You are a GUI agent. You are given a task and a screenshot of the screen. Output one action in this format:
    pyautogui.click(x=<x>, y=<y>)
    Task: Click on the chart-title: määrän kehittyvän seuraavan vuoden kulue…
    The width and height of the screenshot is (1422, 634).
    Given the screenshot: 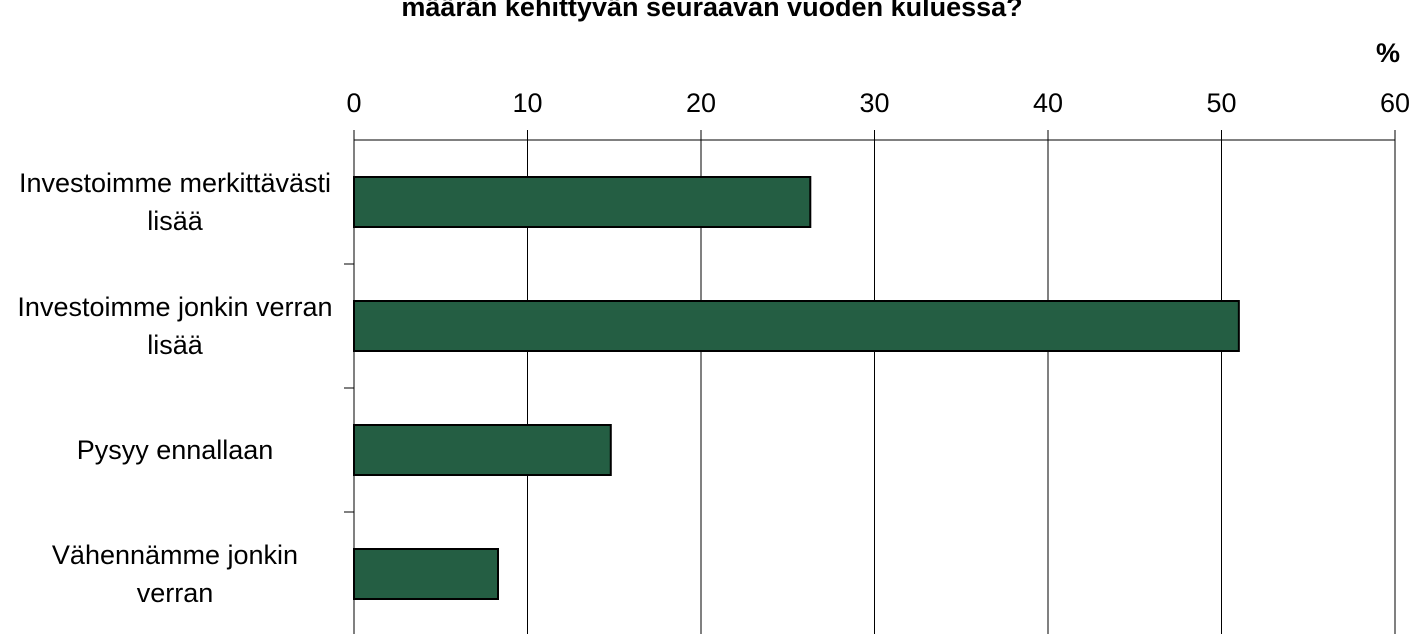 What is the action you would take?
    pyautogui.click(x=711, y=11)
    